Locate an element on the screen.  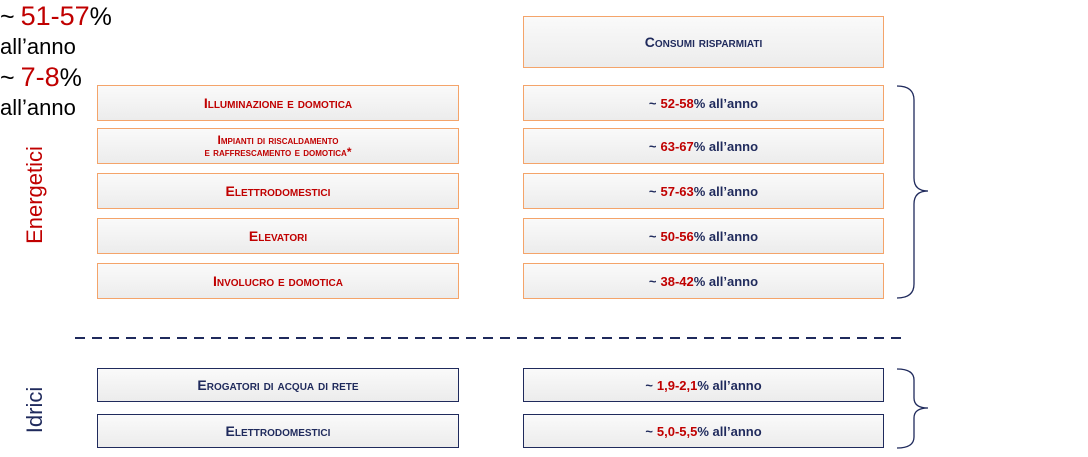
saving-range: 38-42 is located at coordinates (677, 281).